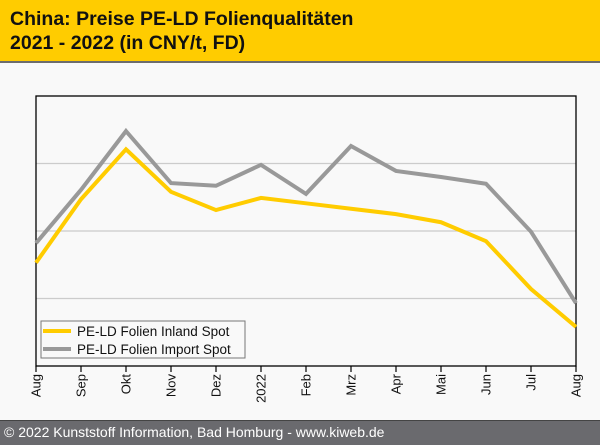 This screenshot has height=445, width=600. What do you see at coordinates (531, 382) in the screenshot?
I see `x-tick-label: Jul` at bounding box center [531, 382].